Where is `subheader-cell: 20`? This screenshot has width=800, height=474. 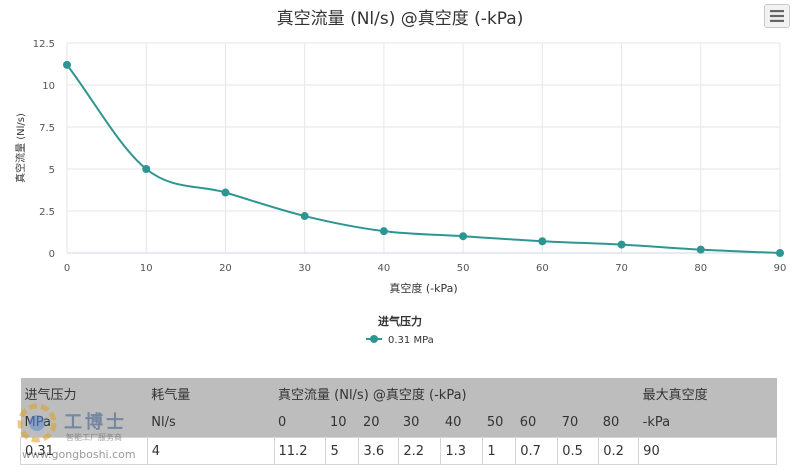 subheader-cell: 20 is located at coordinates (371, 422).